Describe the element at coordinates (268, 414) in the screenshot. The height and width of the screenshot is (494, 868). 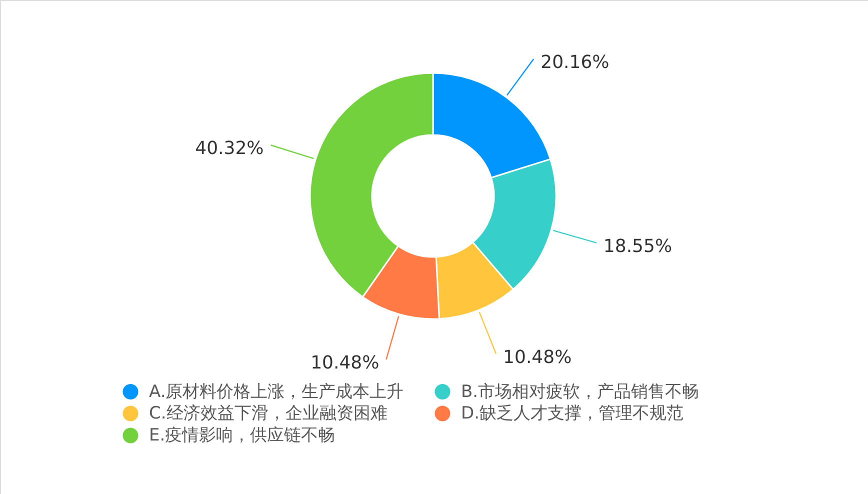
I see `legend-label: C.经济效益下滑，企业融资困难` at that location.